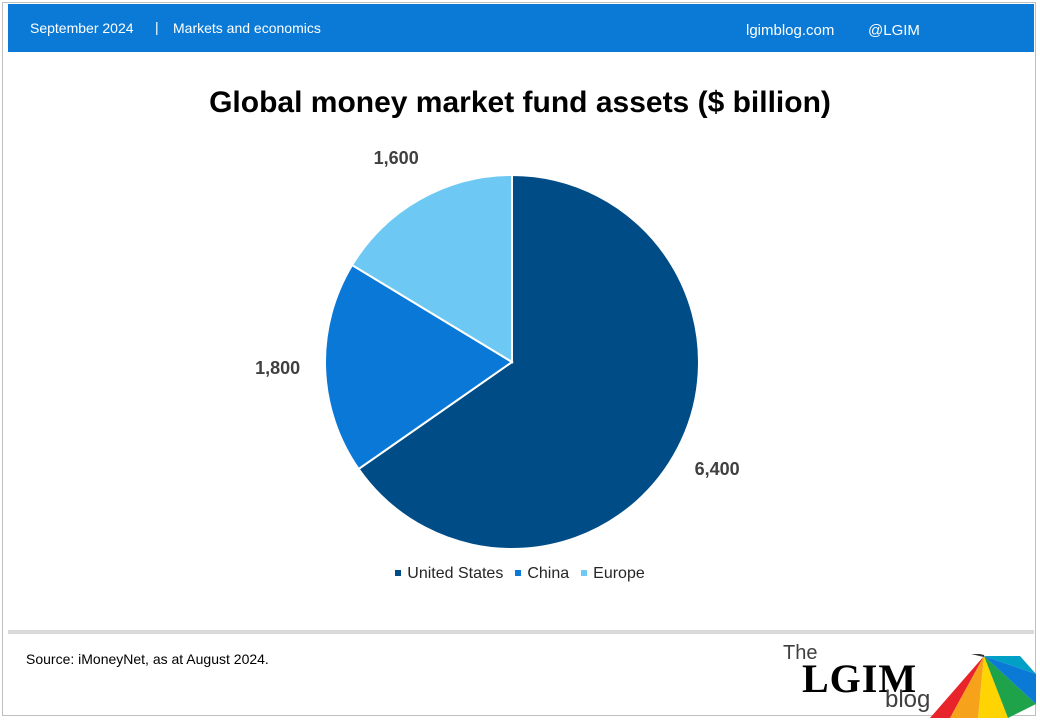 The width and height of the screenshot is (1040, 720). What do you see at coordinates (800, 653) in the screenshot?
I see `logo-the: The` at bounding box center [800, 653].